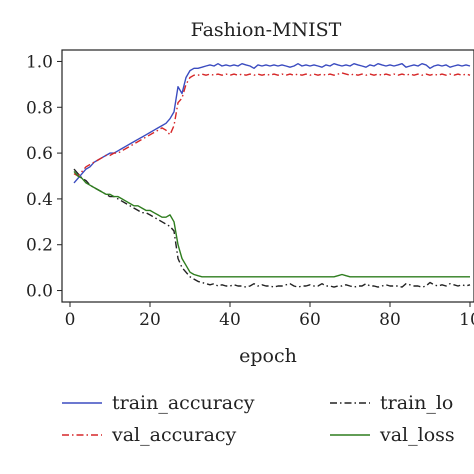 The width and height of the screenshot is (474, 474). What do you see at coordinates (266, 30) in the screenshot?
I see `chart-title: Fashion-MNIST` at bounding box center [266, 30].